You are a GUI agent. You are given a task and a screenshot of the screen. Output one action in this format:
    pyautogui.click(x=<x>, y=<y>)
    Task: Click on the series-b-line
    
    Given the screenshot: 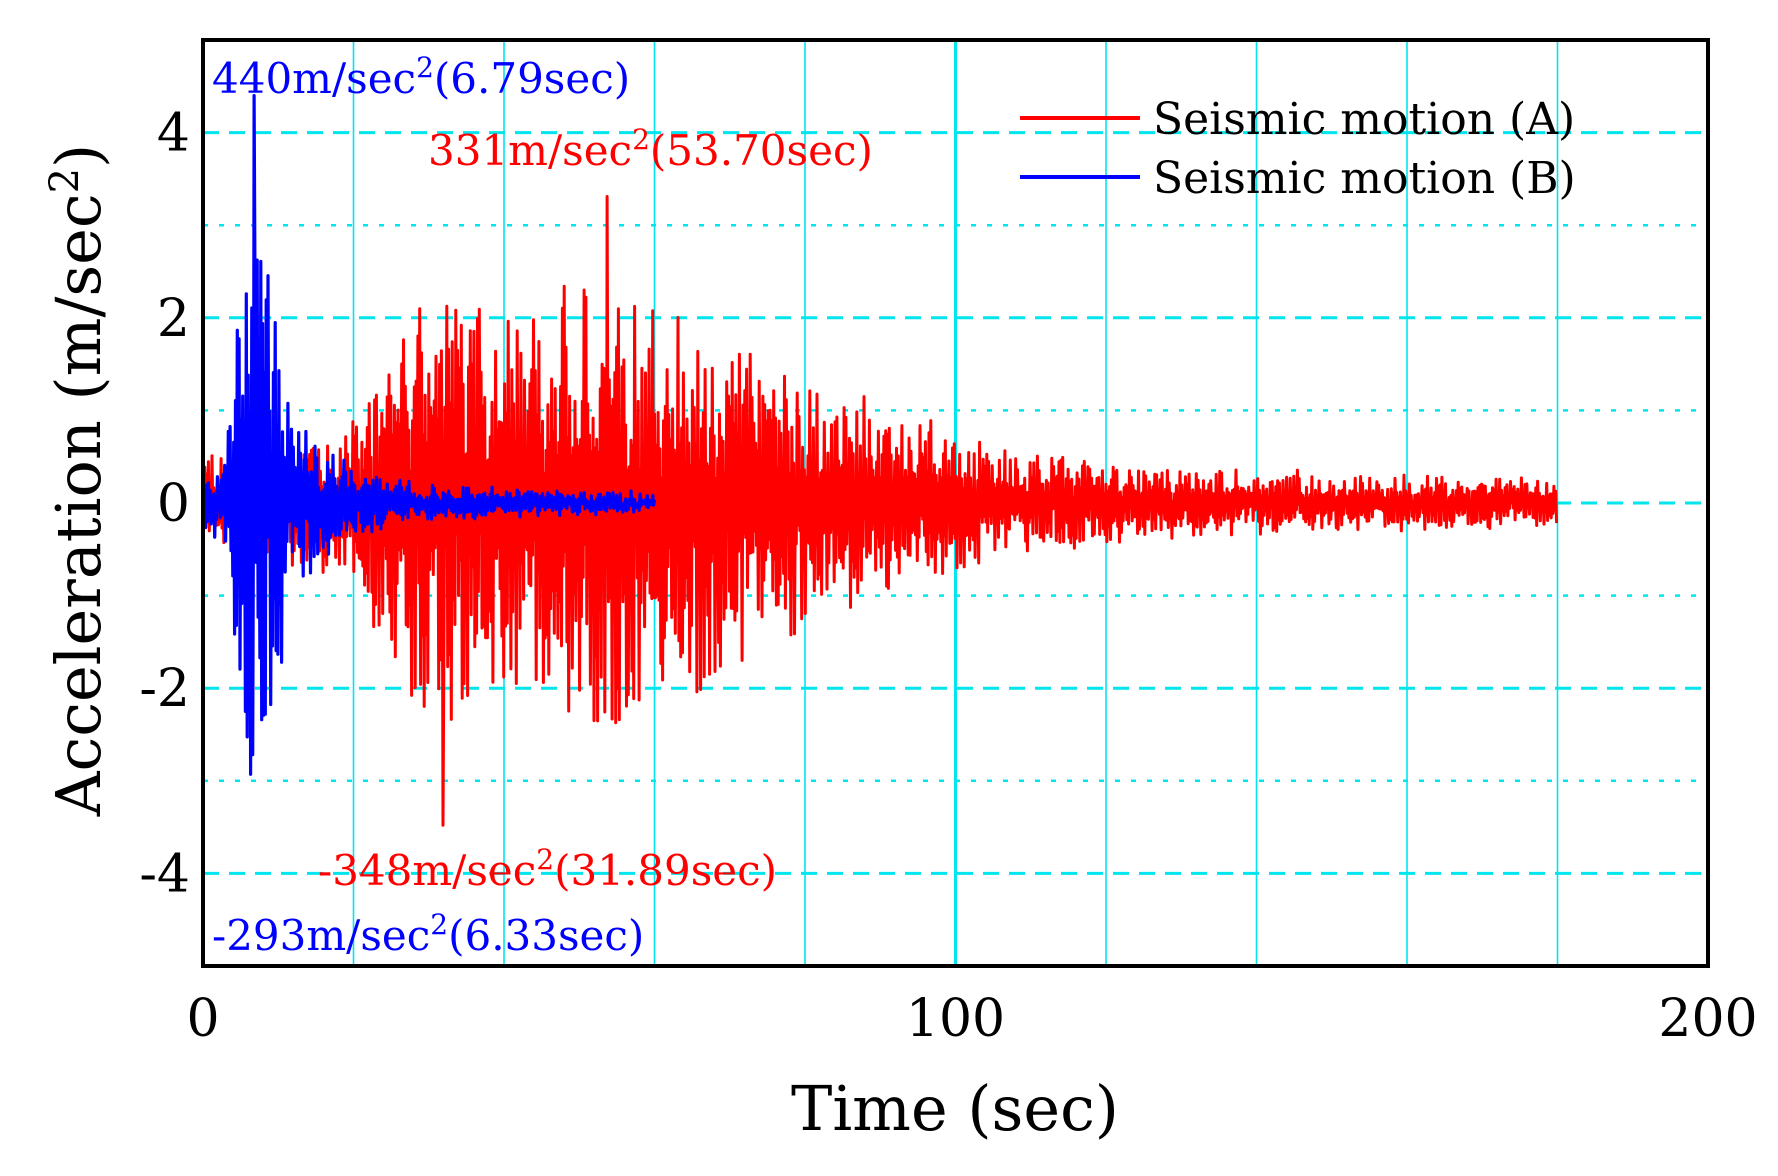 What is the action you would take?
    pyautogui.click(x=429, y=435)
    